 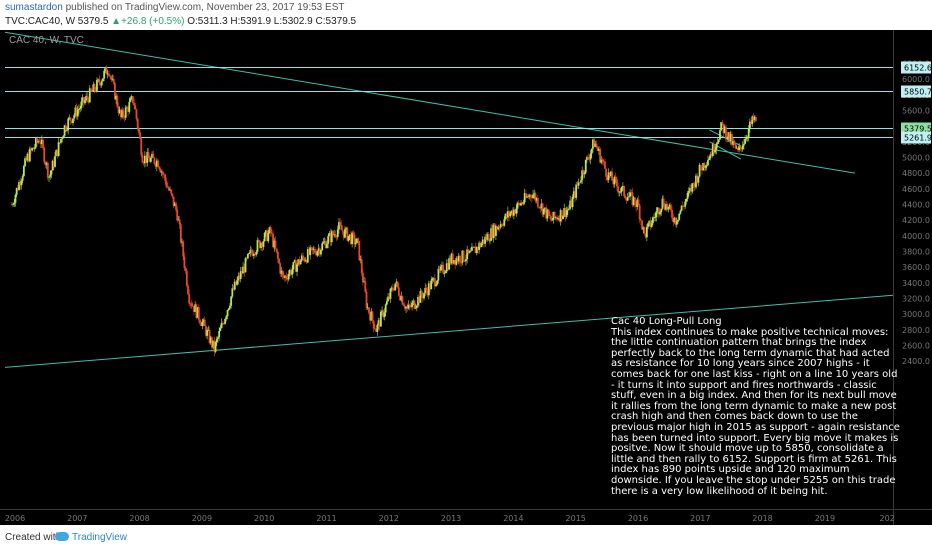 I want to click on tradingview-cloud-icon, so click(x=62, y=536).